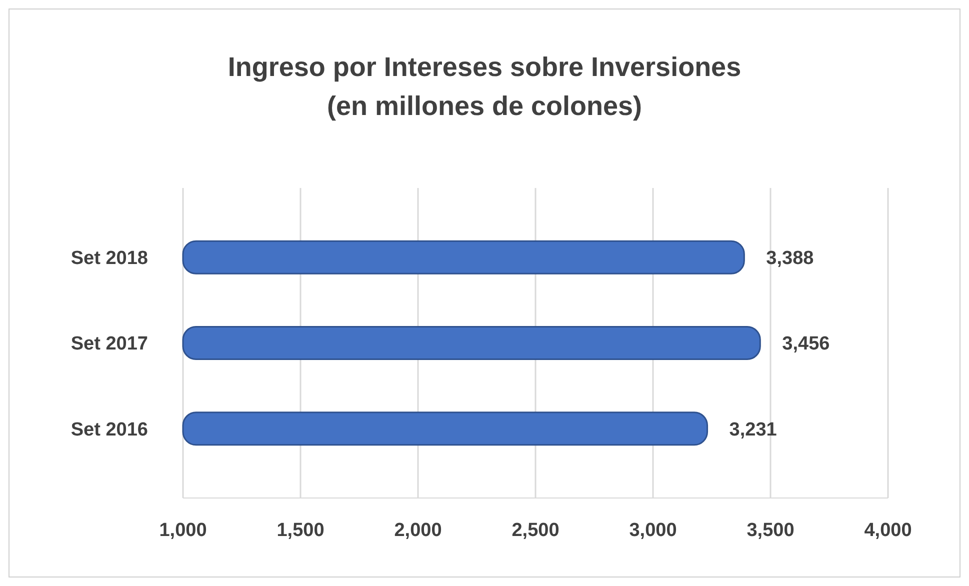 The image size is (969, 586). Describe the element at coordinates (753, 429) in the screenshot. I see `data-label: 3,231` at that location.